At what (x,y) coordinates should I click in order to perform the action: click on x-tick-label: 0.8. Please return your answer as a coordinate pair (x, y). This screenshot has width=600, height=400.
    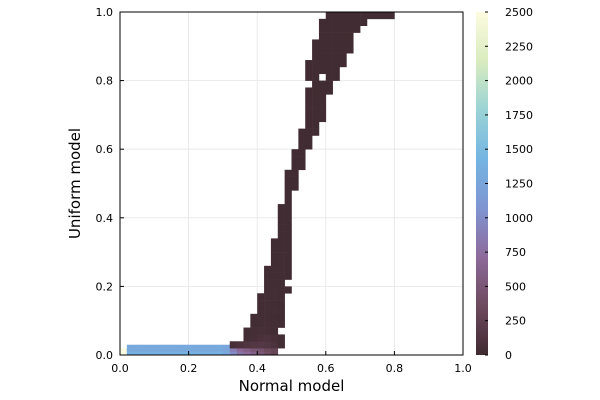
    Looking at the image, I should click on (395, 368).